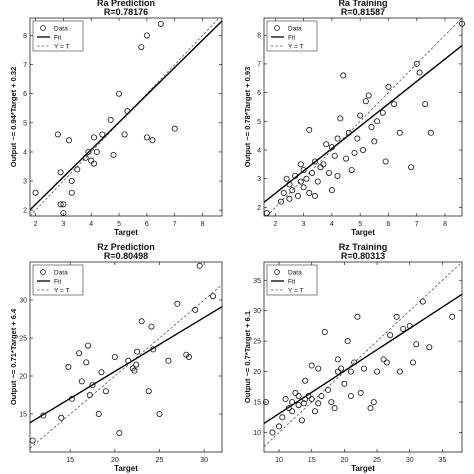 This screenshot has width=474, height=474. I want to click on fit-line, so click(126, 365).